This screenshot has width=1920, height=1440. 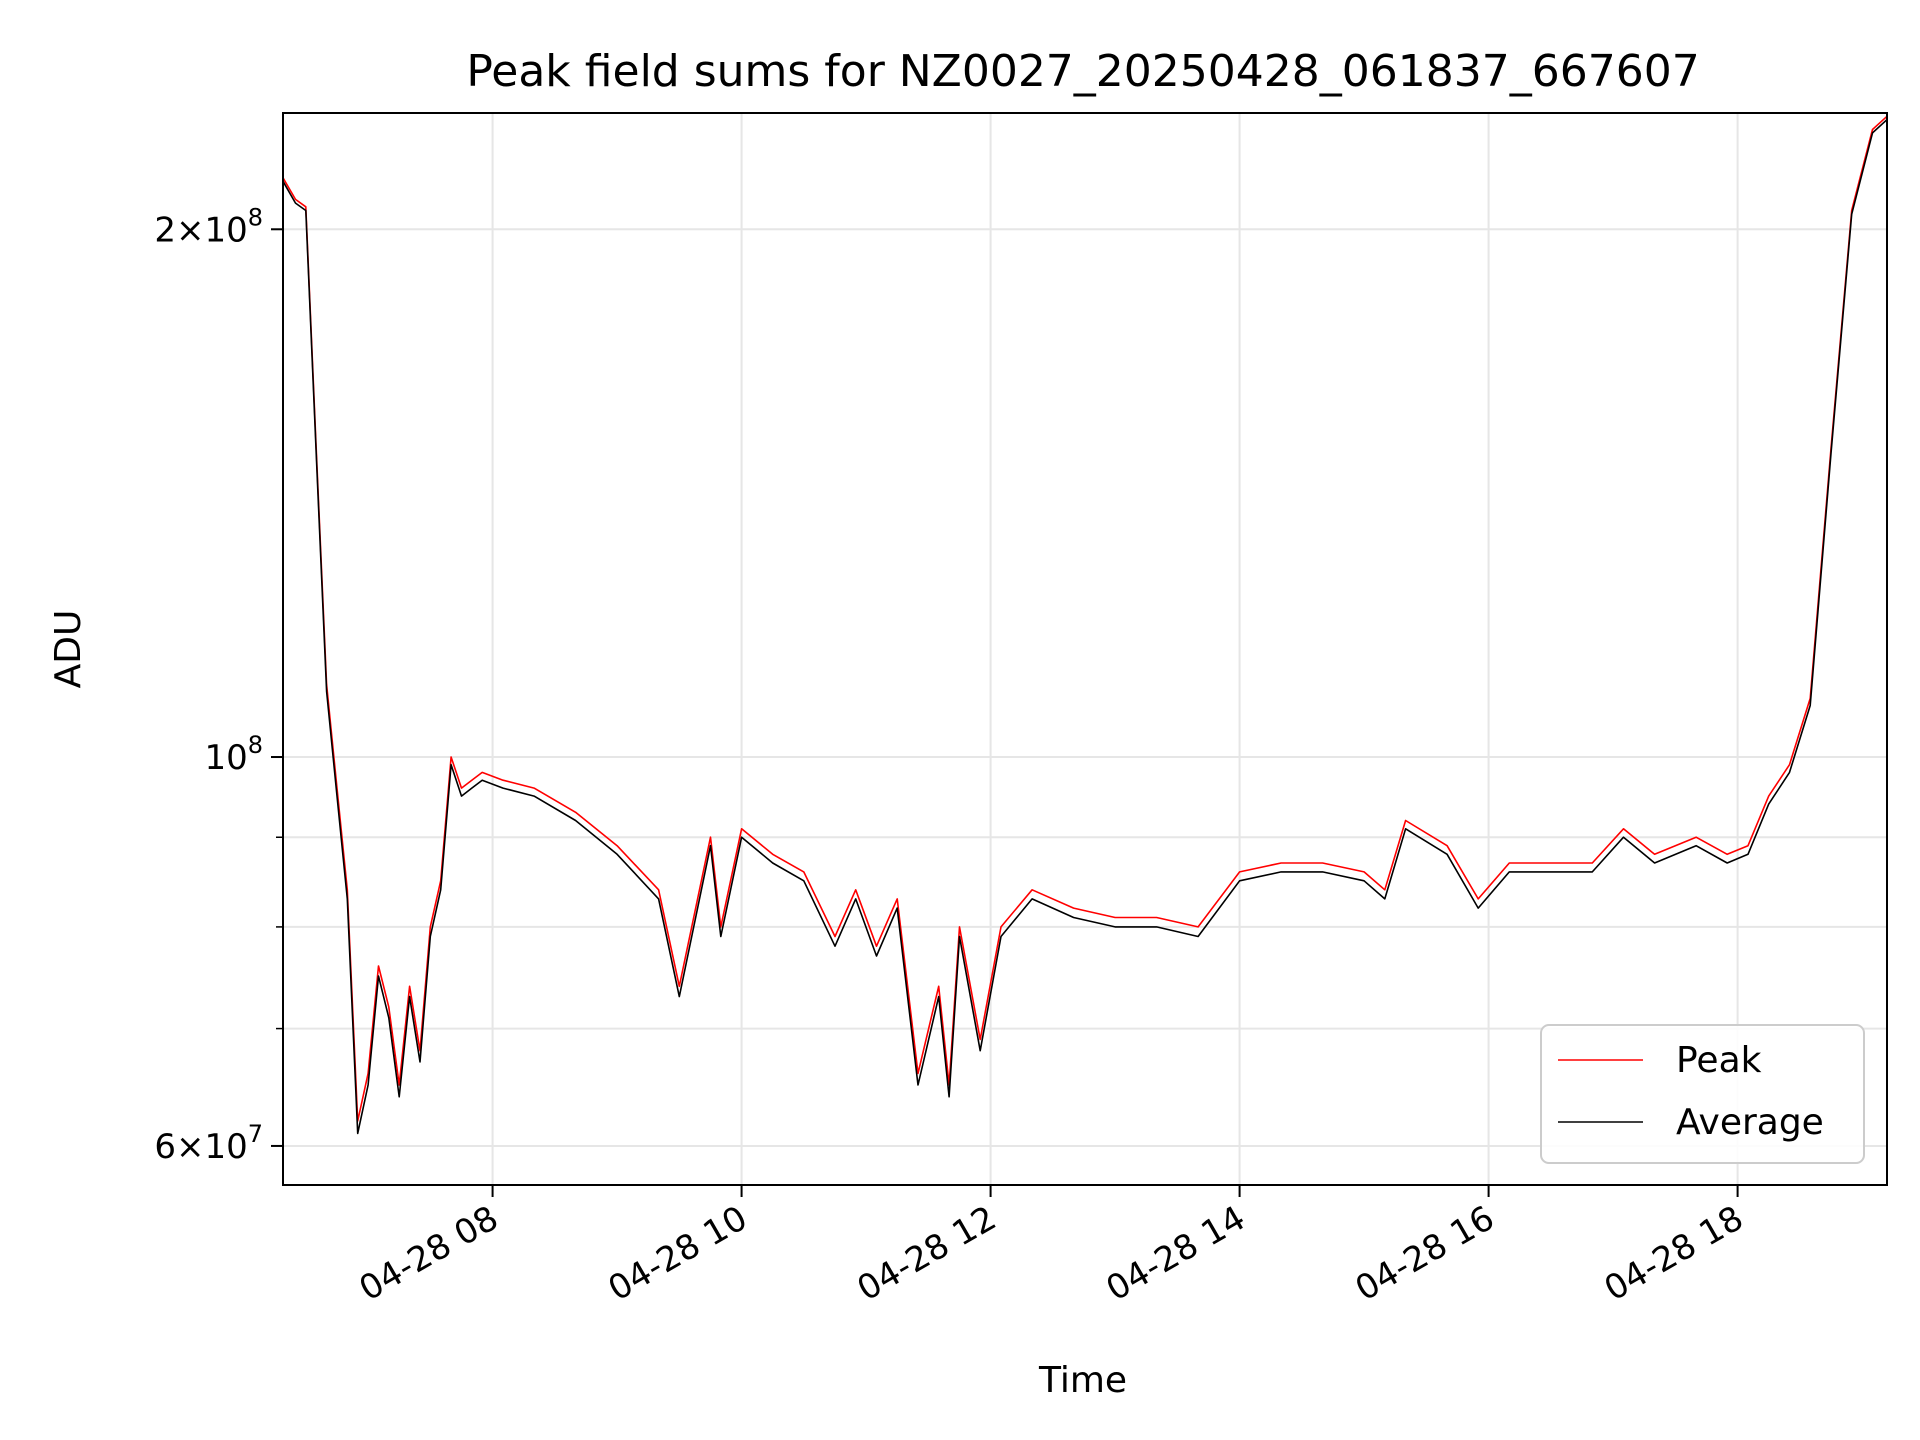 I want to click on y-tick-label: 2×108, so click(x=208, y=226).